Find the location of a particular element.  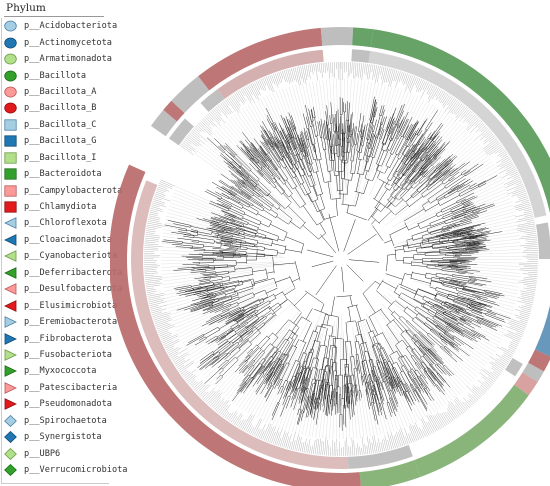

legend-item: p__Patescibacteria is located at coordinates (61, 388).